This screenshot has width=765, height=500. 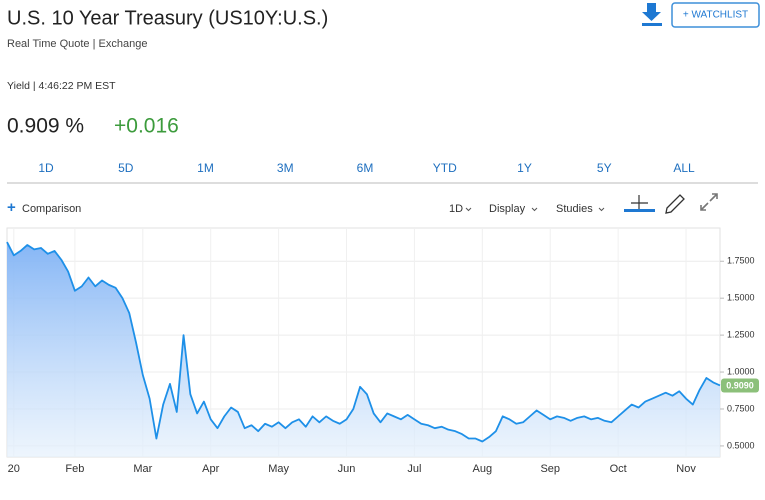 What do you see at coordinates (77, 44) in the screenshot?
I see `subtitle: Real Time Quote | Exchange` at bounding box center [77, 44].